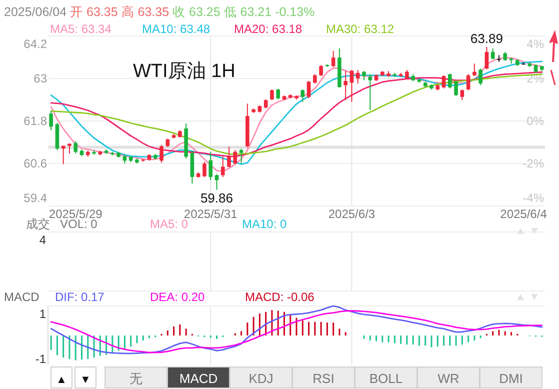 Image resolution: width=559 pixels, height=389 pixels. I want to click on y2-tick-label: -4%, so click(533, 198).